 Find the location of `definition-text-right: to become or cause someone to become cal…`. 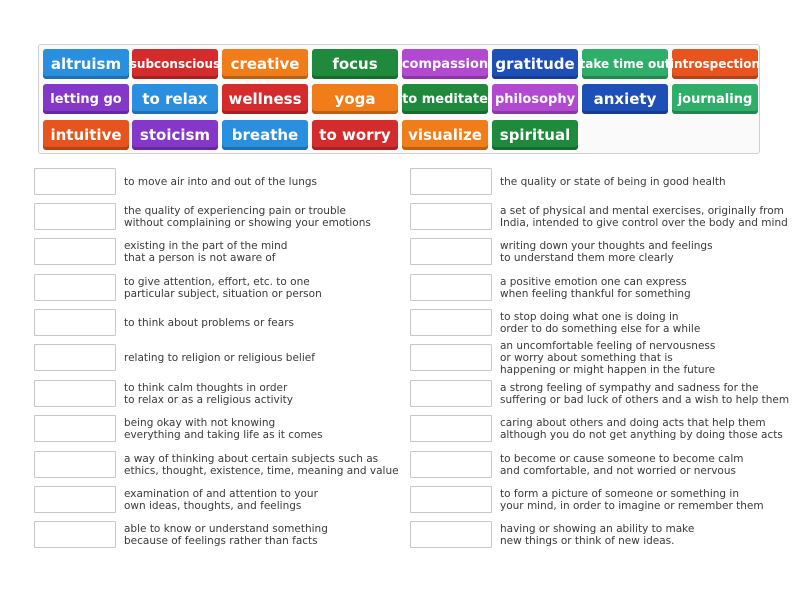

definition-text-right: to become or cause someone to become cal… is located at coordinates (622, 464).